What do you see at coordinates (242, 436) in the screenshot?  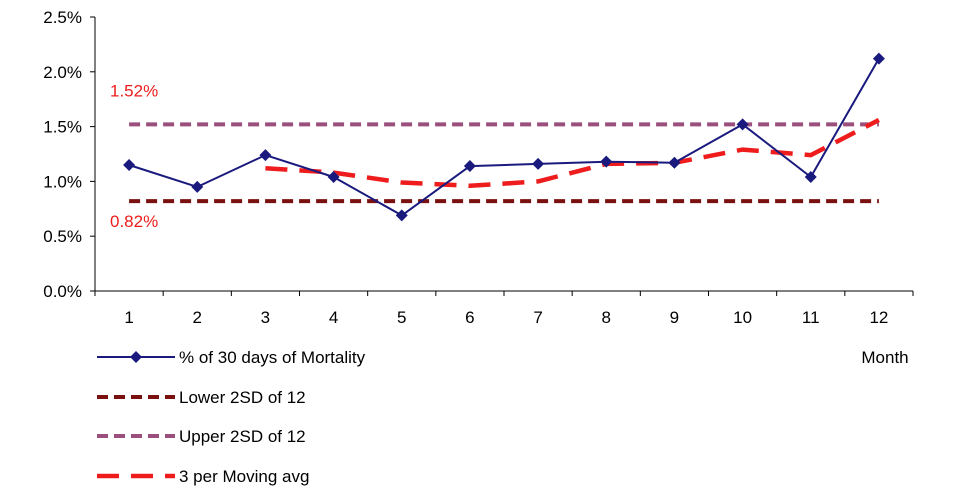 I see `legend-label: Upper 2SD of 12` at bounding box center [242, 436].